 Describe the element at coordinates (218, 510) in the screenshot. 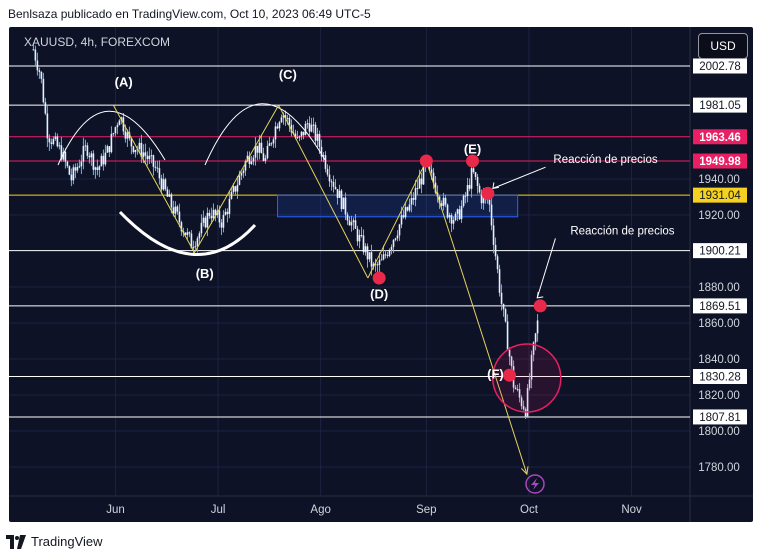

I see `x-tick-label: Jul` at that location.